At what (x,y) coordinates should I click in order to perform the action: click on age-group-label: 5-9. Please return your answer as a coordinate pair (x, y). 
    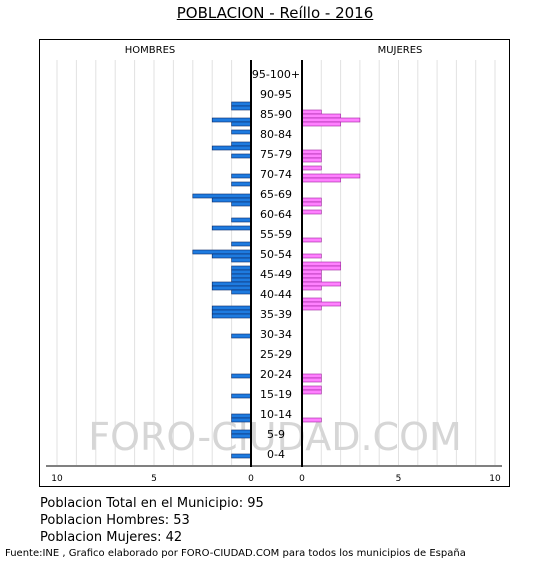
    Looking at the image, I should click on (276, 434).